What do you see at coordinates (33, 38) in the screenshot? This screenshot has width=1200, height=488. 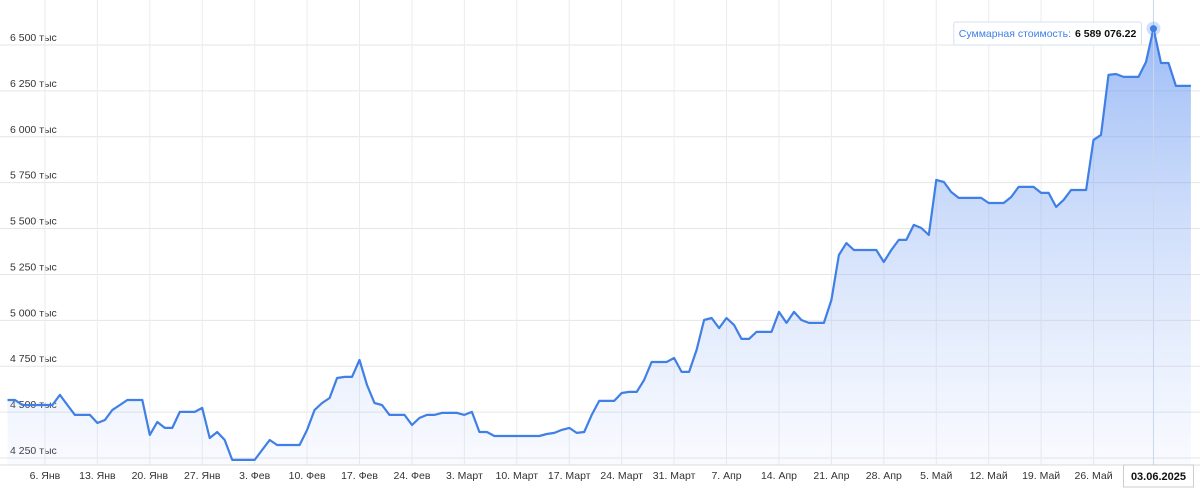 I see `y-tick-label: 6 500 тыс` at bounding box center [33, 38].